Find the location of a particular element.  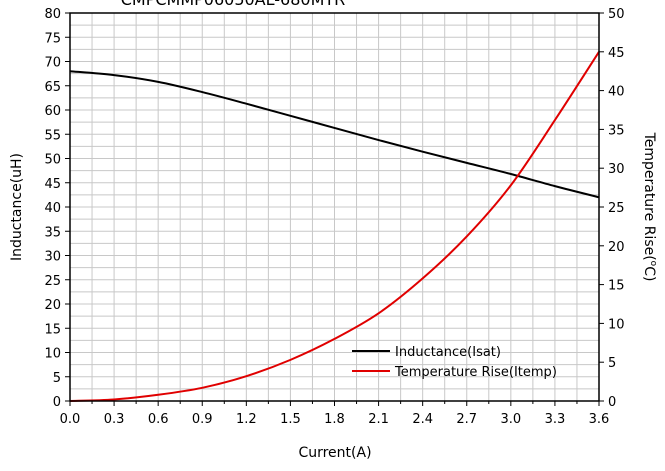

y-left-tick-label: 75 is located at coordinates (52, 38).